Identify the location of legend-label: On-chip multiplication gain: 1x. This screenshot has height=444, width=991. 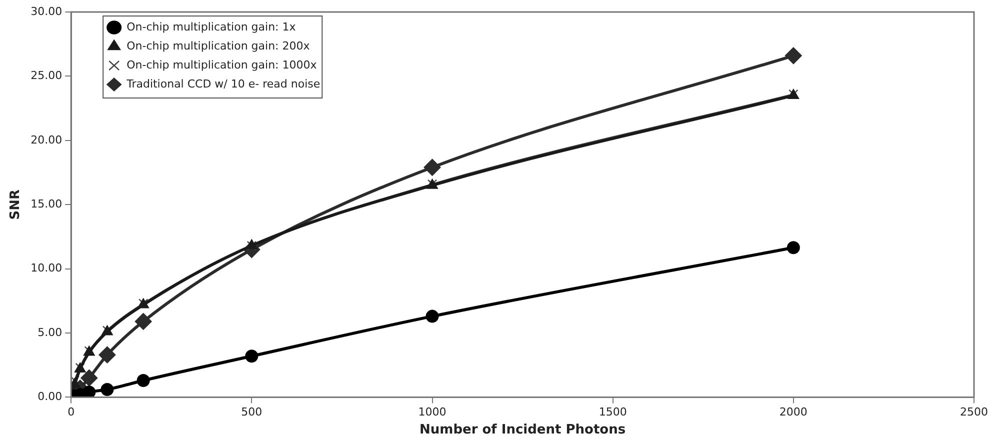
(211, 27).